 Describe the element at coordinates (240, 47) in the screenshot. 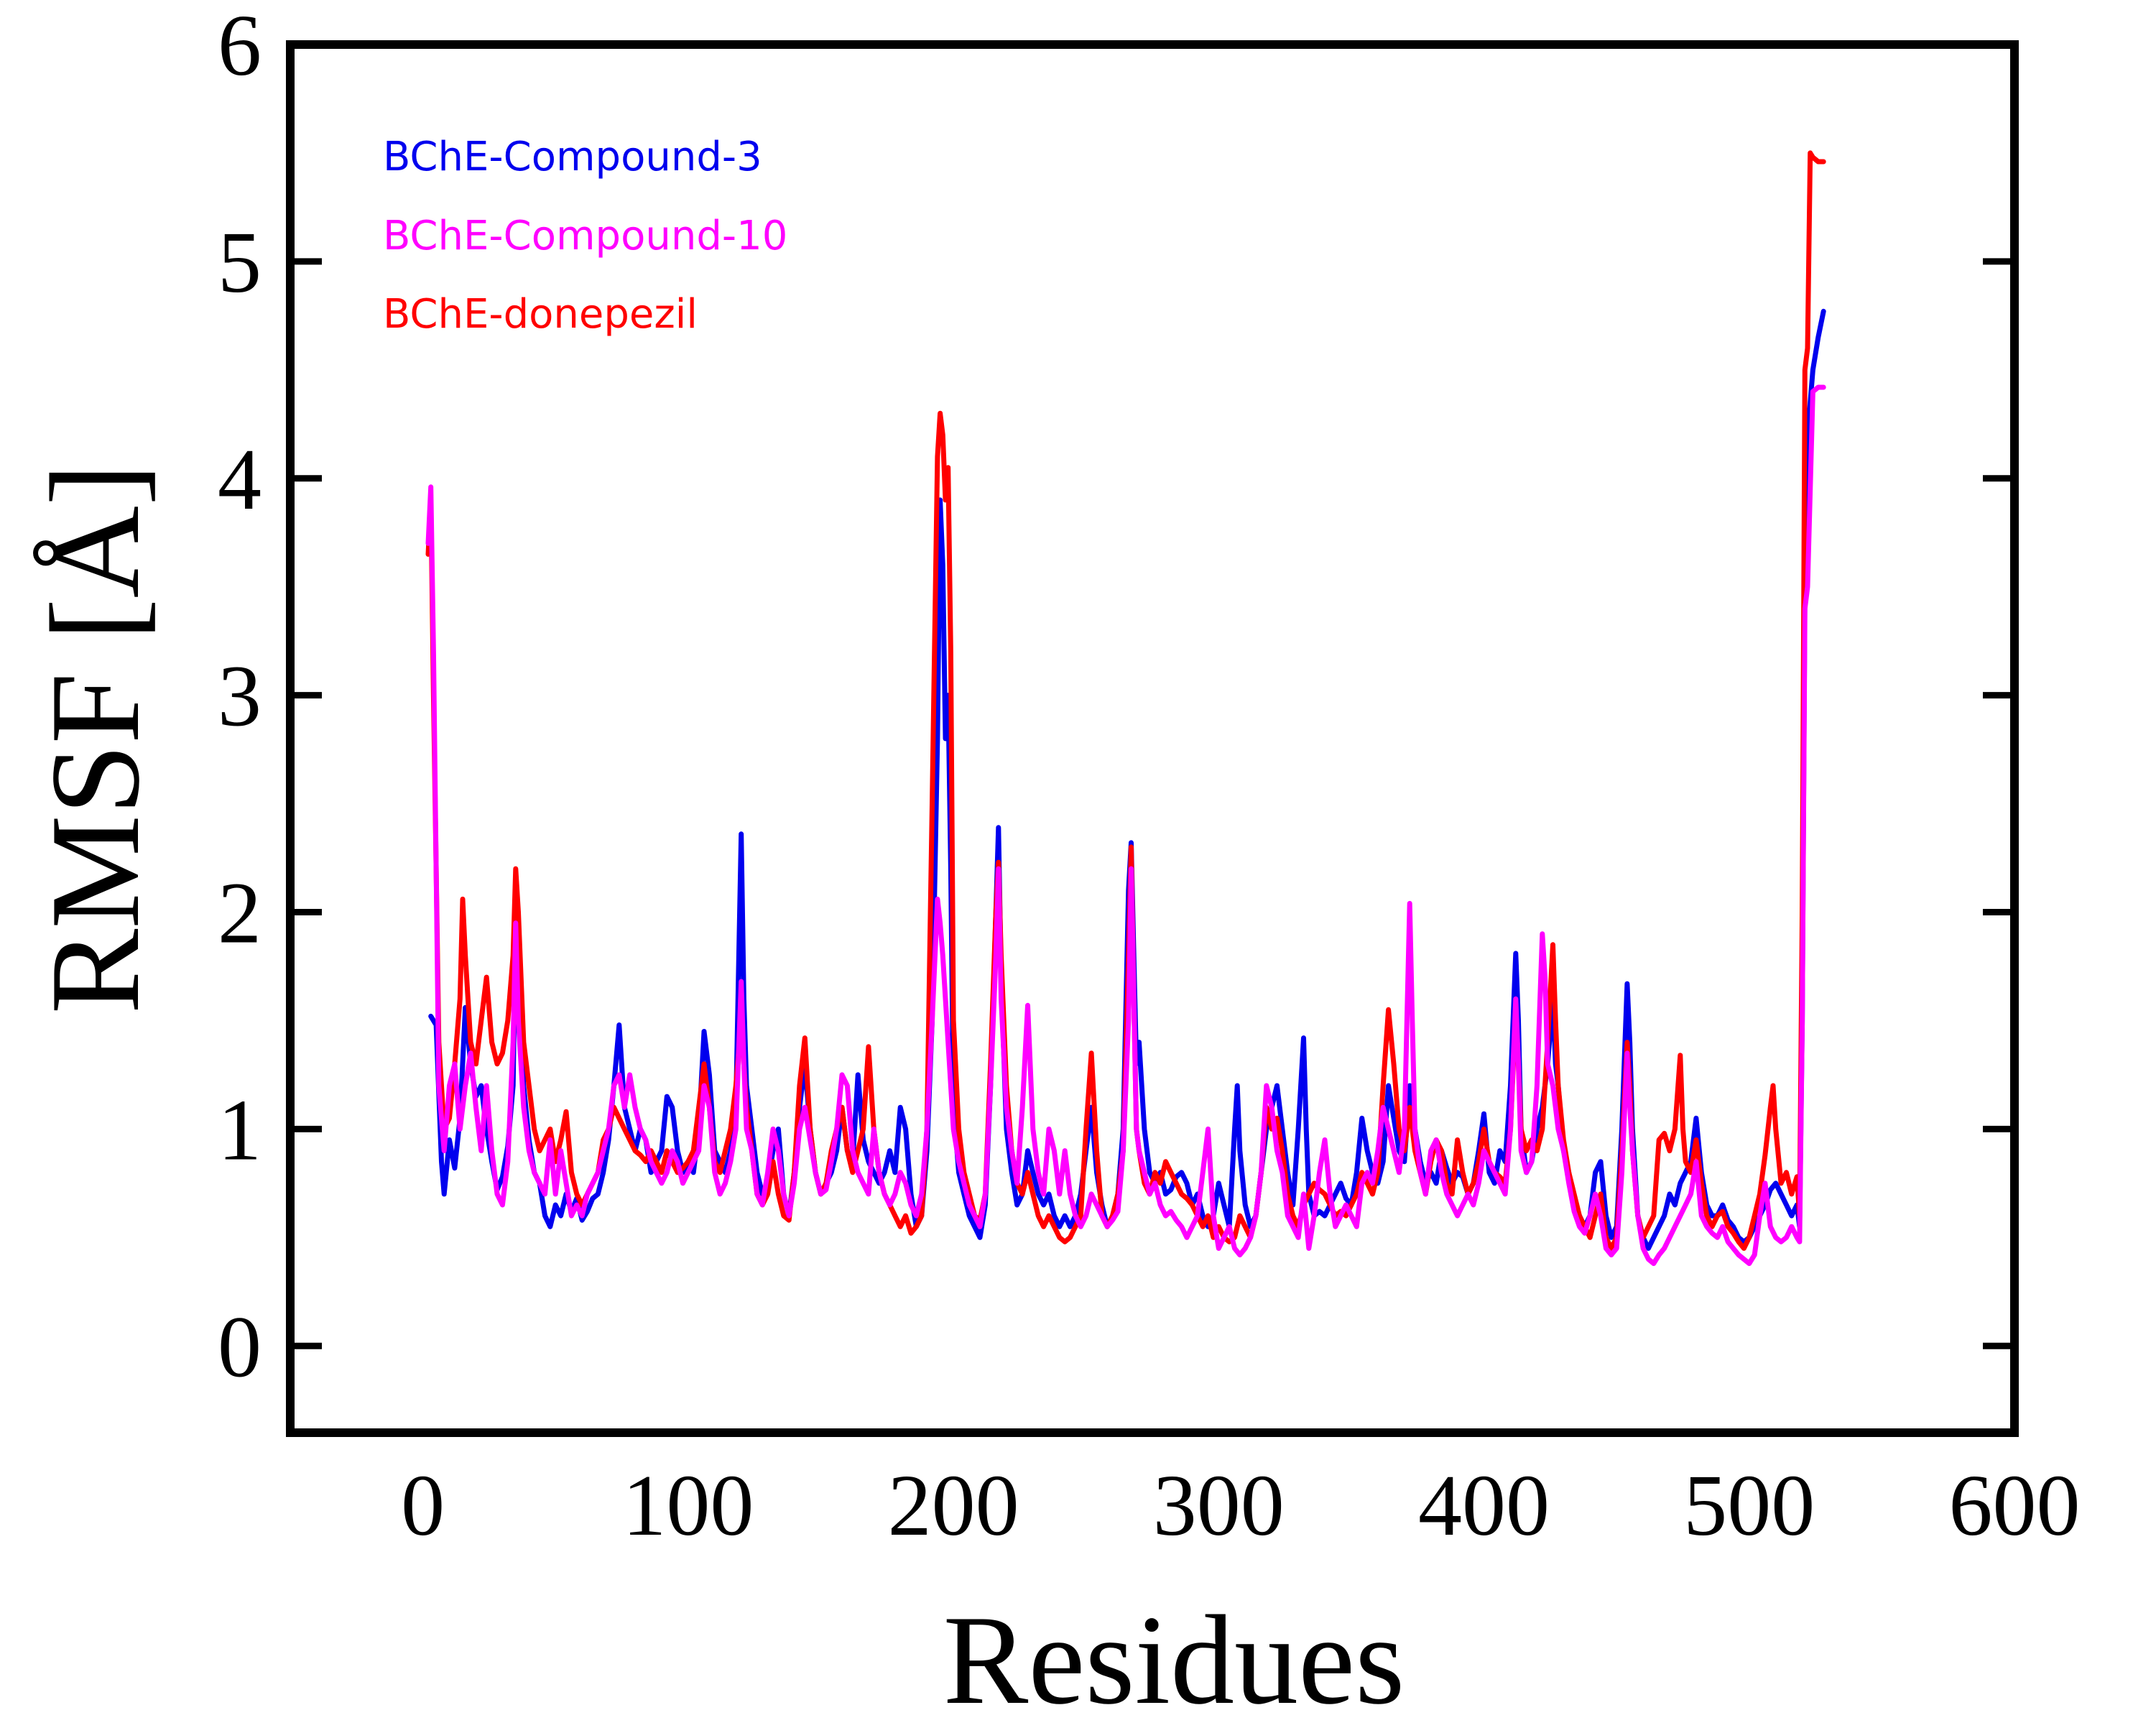

I see `y-tick-label-6: 6` at that location.